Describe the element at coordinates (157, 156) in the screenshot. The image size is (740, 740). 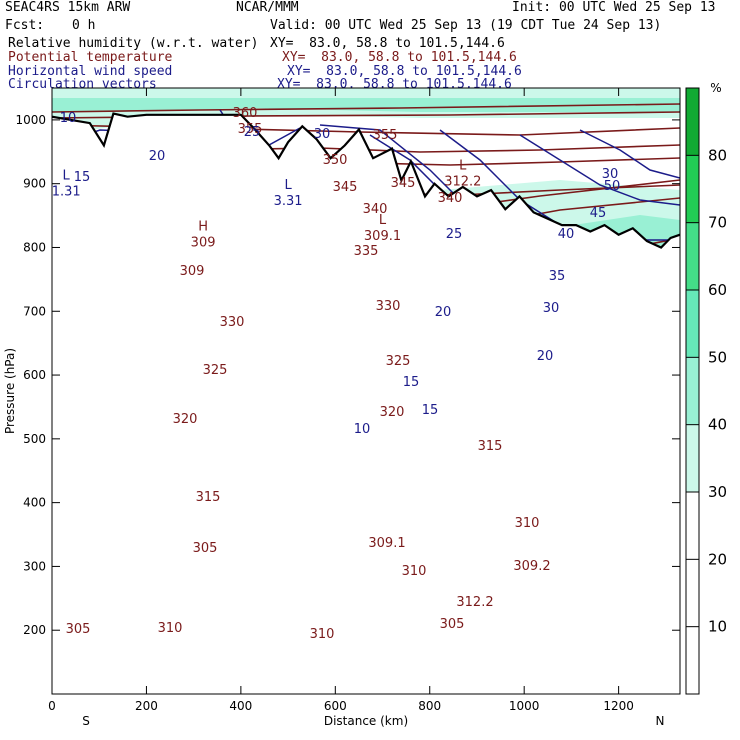
I see `wind-label-2: 20` at that location.